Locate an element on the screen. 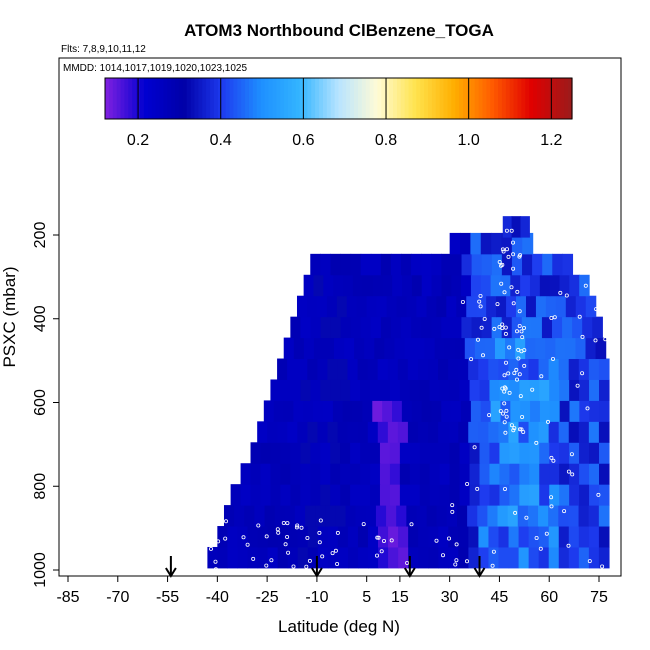 The image size is (650, 650). x-tick-label: 75 is located at coordinates (599, 597).